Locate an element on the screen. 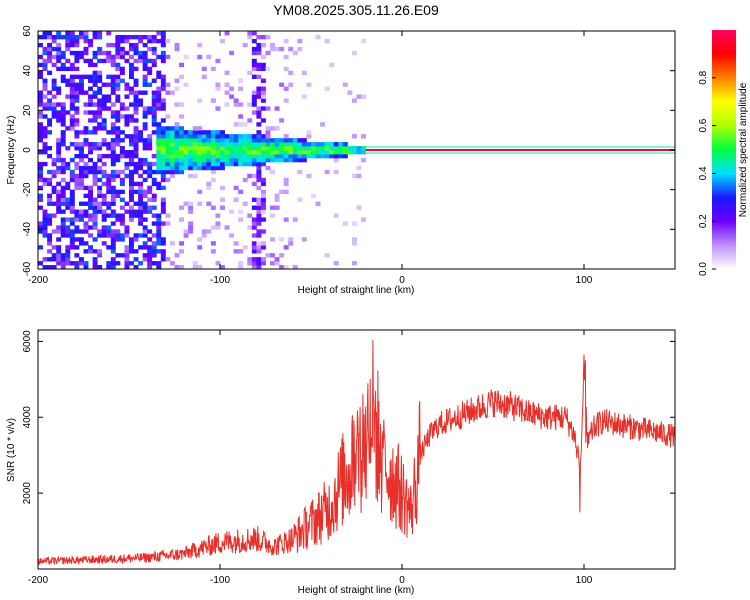 Image resolution: width=750 pixels, height=600 pixels. colorbar-tick-label: 0.2 is located at coordinates (703, 221).